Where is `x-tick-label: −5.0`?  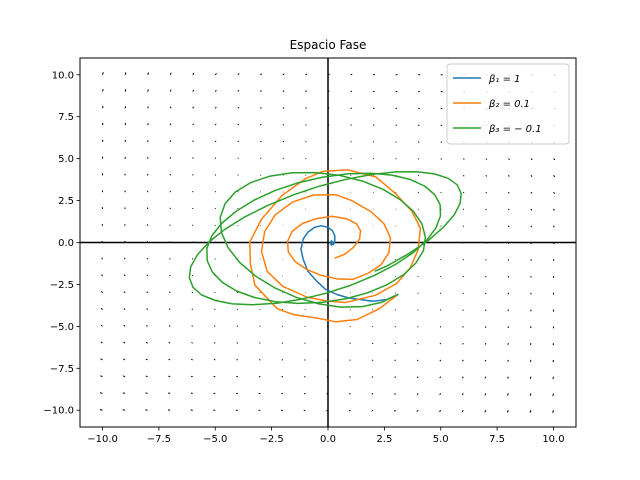 x-tick-label: −5.0 is located at coordinates (215, 439).